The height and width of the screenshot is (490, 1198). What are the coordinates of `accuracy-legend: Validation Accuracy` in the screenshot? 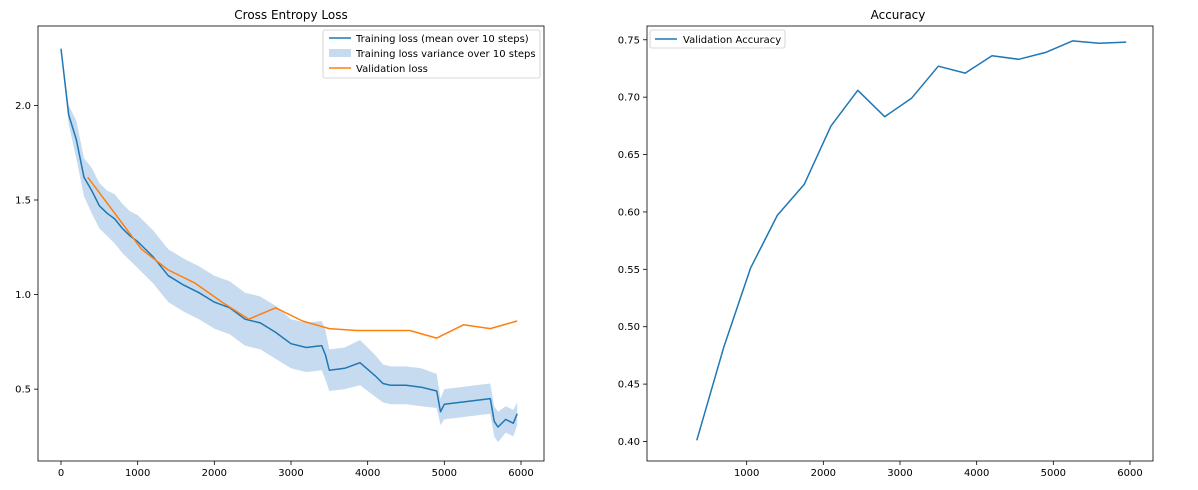 It's located at (717, 39).